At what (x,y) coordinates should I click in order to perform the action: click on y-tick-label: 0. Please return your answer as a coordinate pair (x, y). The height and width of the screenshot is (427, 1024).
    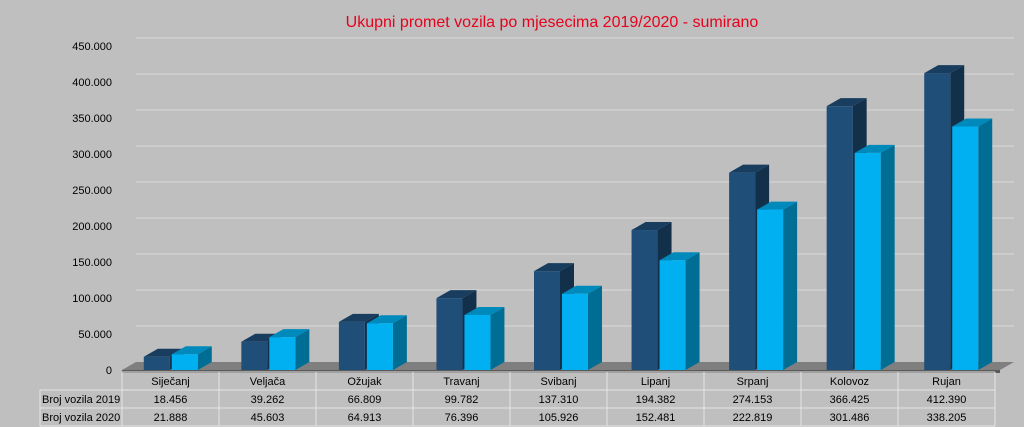
    Looking at the image, I should click on (109, 371).